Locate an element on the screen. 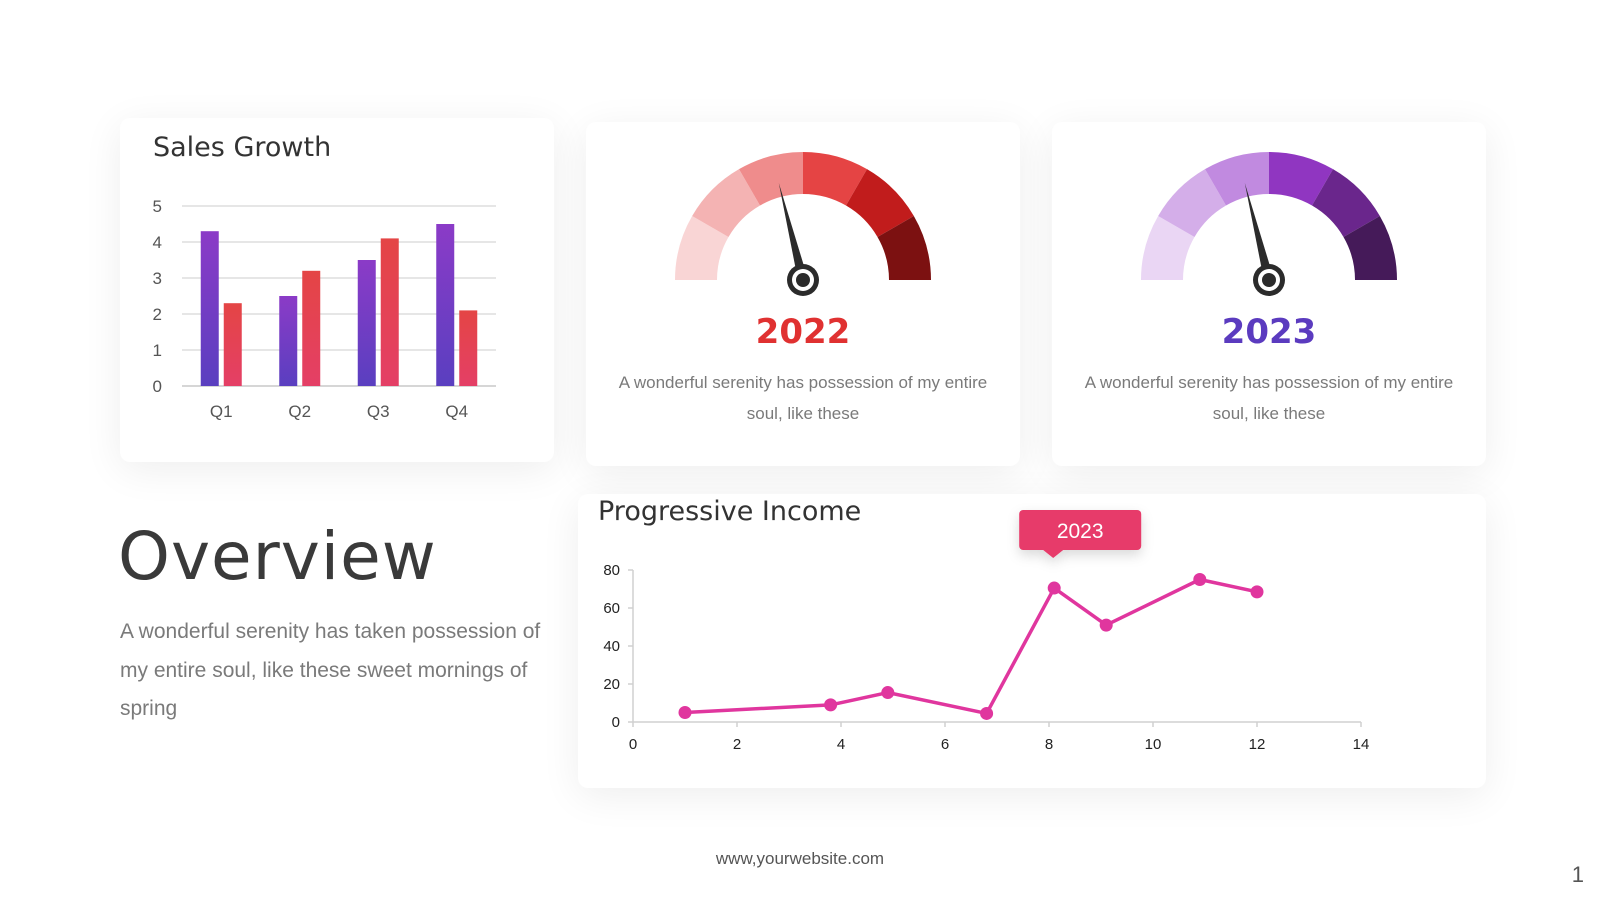 This screenshot has height=900, width=1600. income-line is located at coordinates (971, 646).